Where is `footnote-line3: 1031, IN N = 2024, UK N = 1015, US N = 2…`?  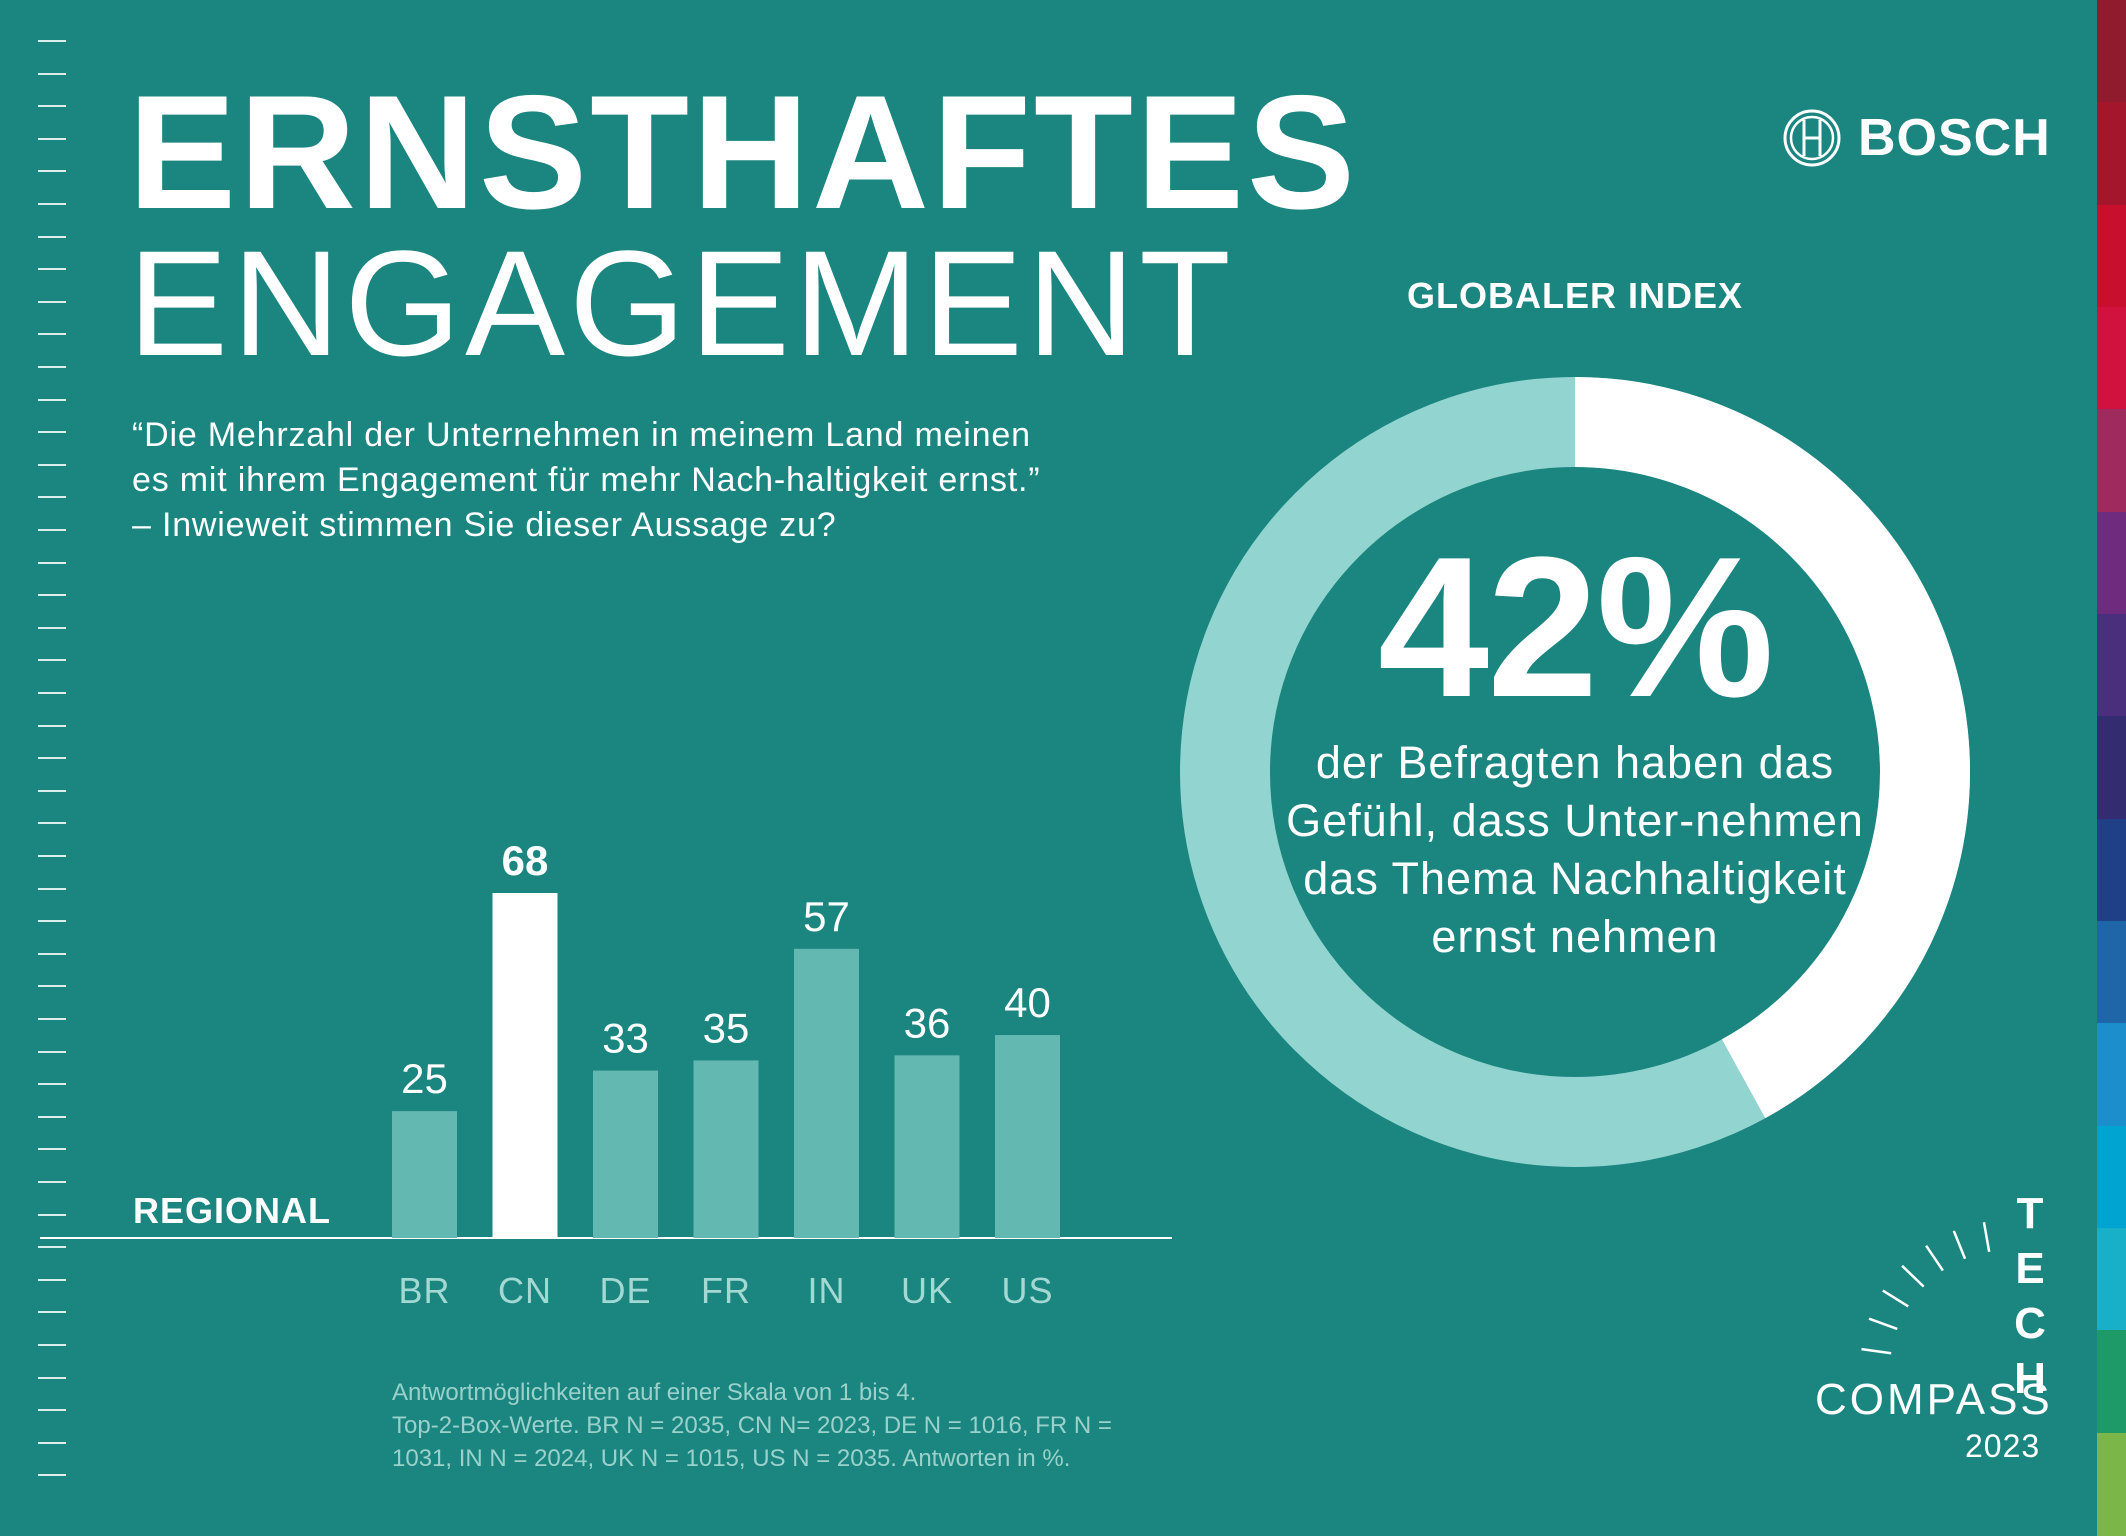 footnote-line3: 1031, IN N = 2024, UK N = 1015, US N = 2… is located at coordinates (731, 1458).